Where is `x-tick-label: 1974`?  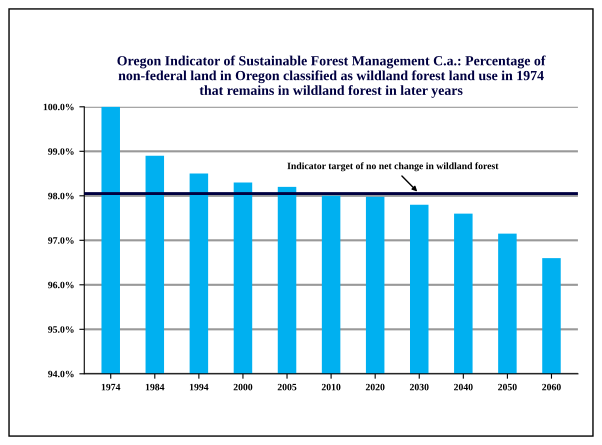
x-tick-label: 1974 is located at coordinates (111, 387).